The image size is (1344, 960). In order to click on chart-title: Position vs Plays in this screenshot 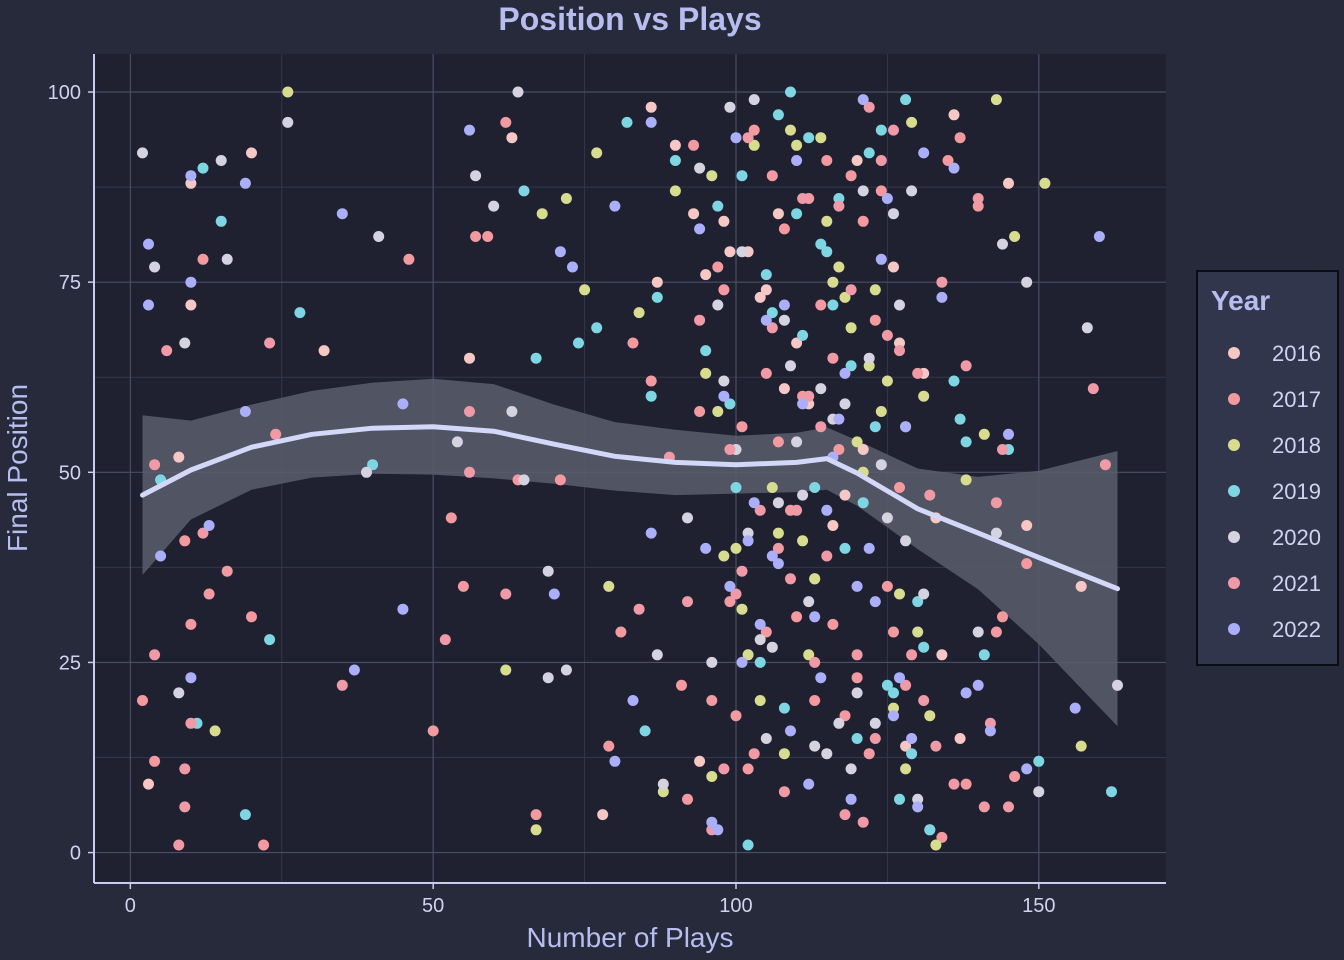, I will do `click(629, 19)`.